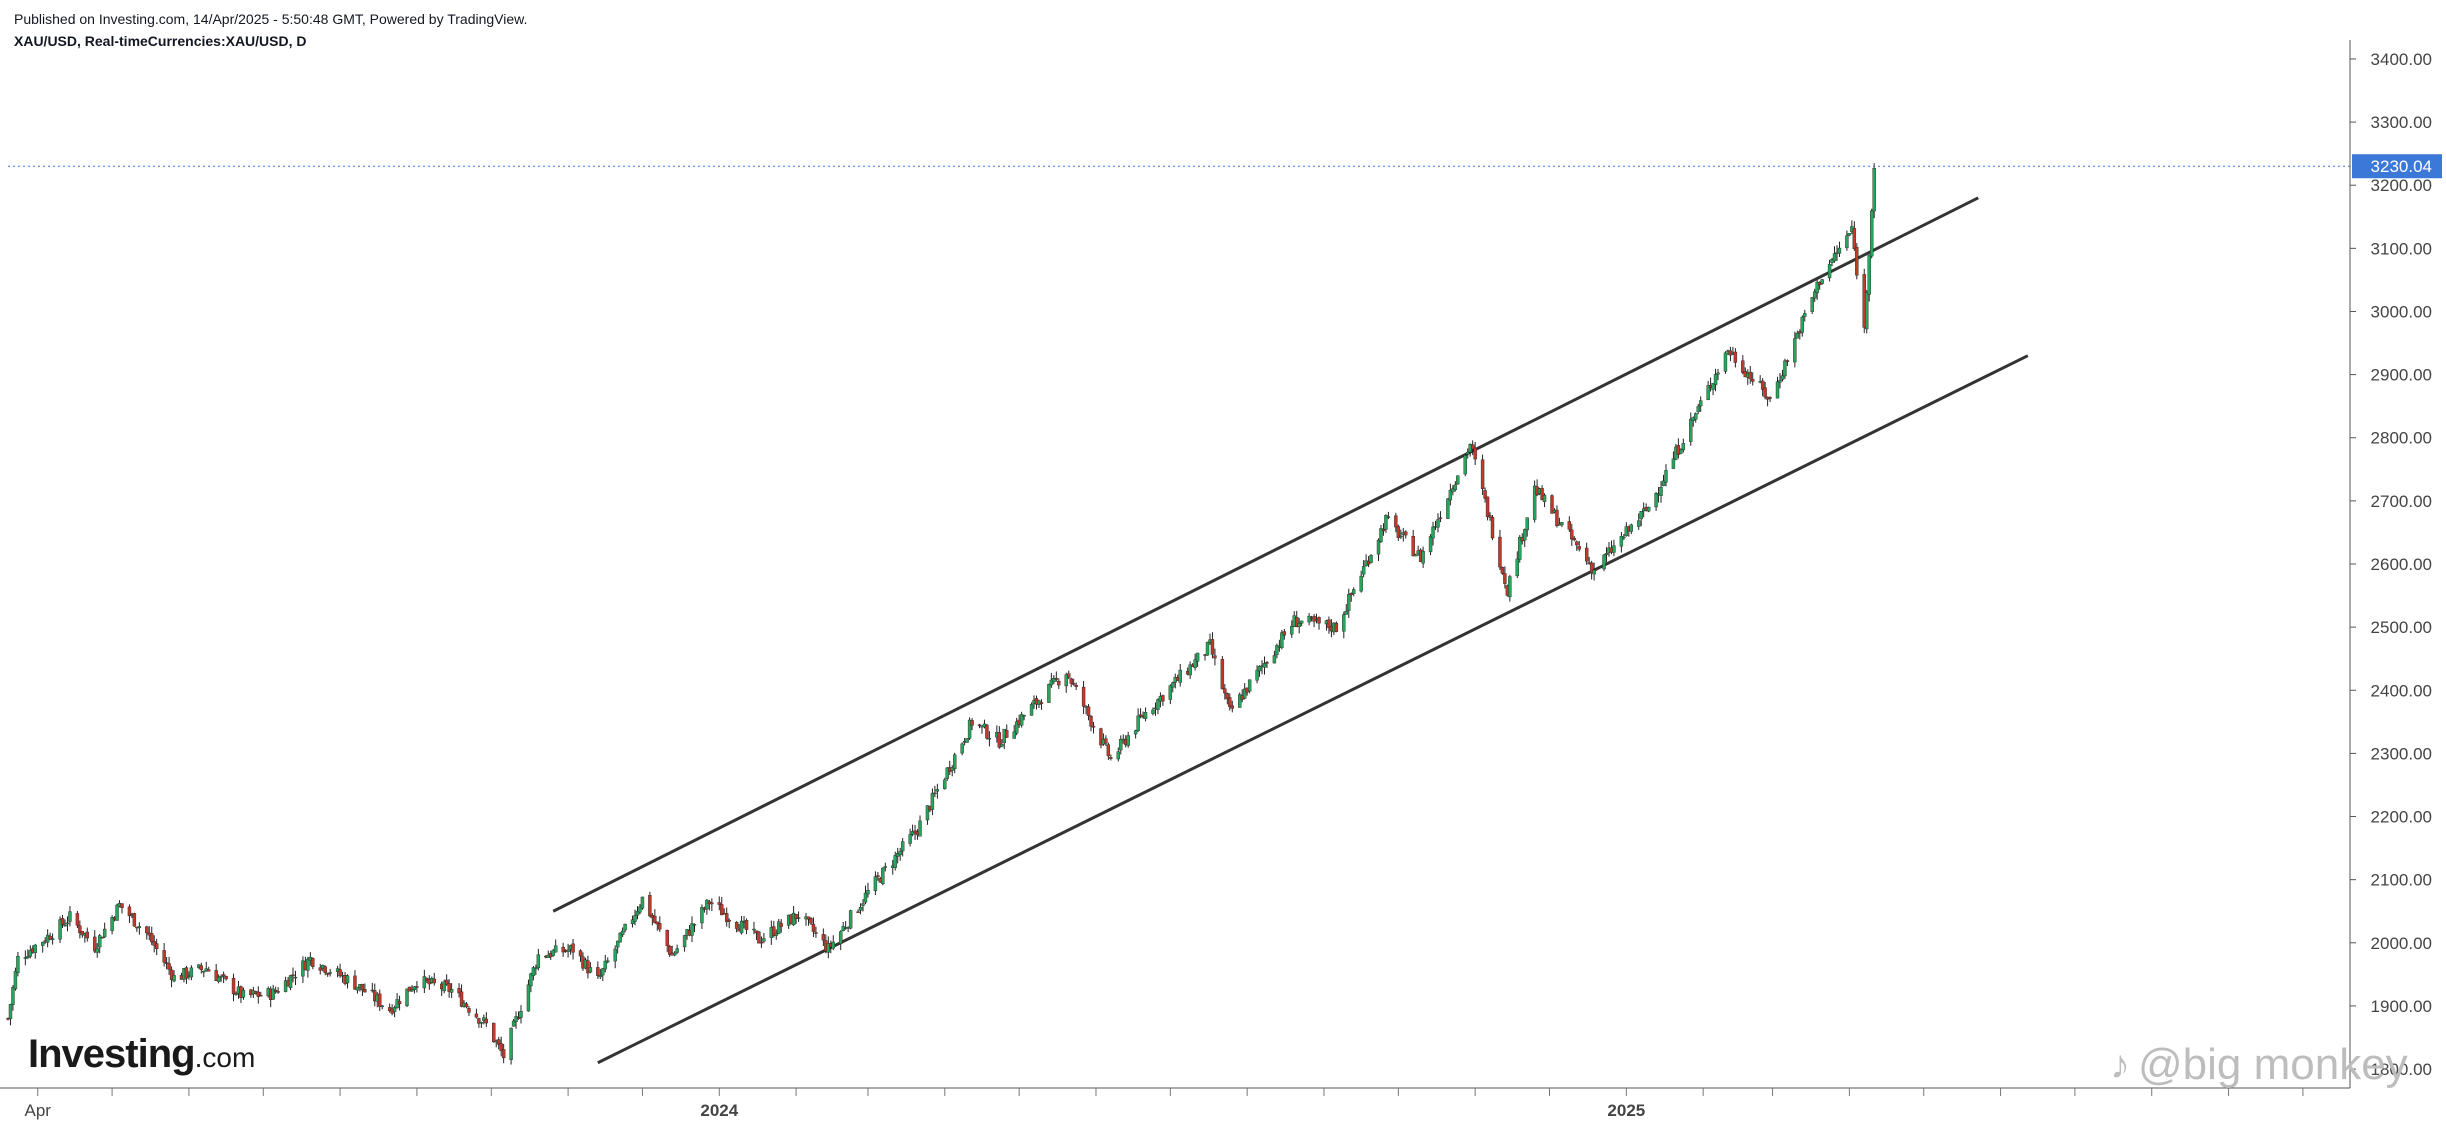  Describe the element at coordinates (225, 1057) in the screenshot. I see `logo-suffix: .com` at that location.